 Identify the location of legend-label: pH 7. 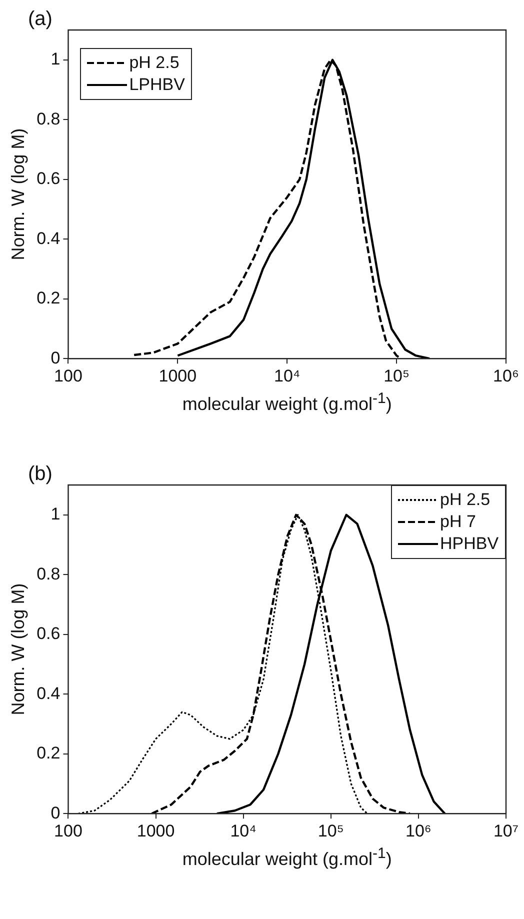
(458, 522).